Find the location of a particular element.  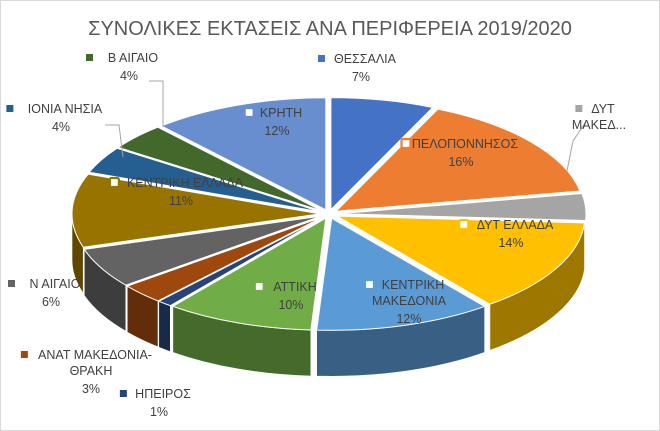

leader-line-β-αιγαιο is located at coordinates (156, 103).